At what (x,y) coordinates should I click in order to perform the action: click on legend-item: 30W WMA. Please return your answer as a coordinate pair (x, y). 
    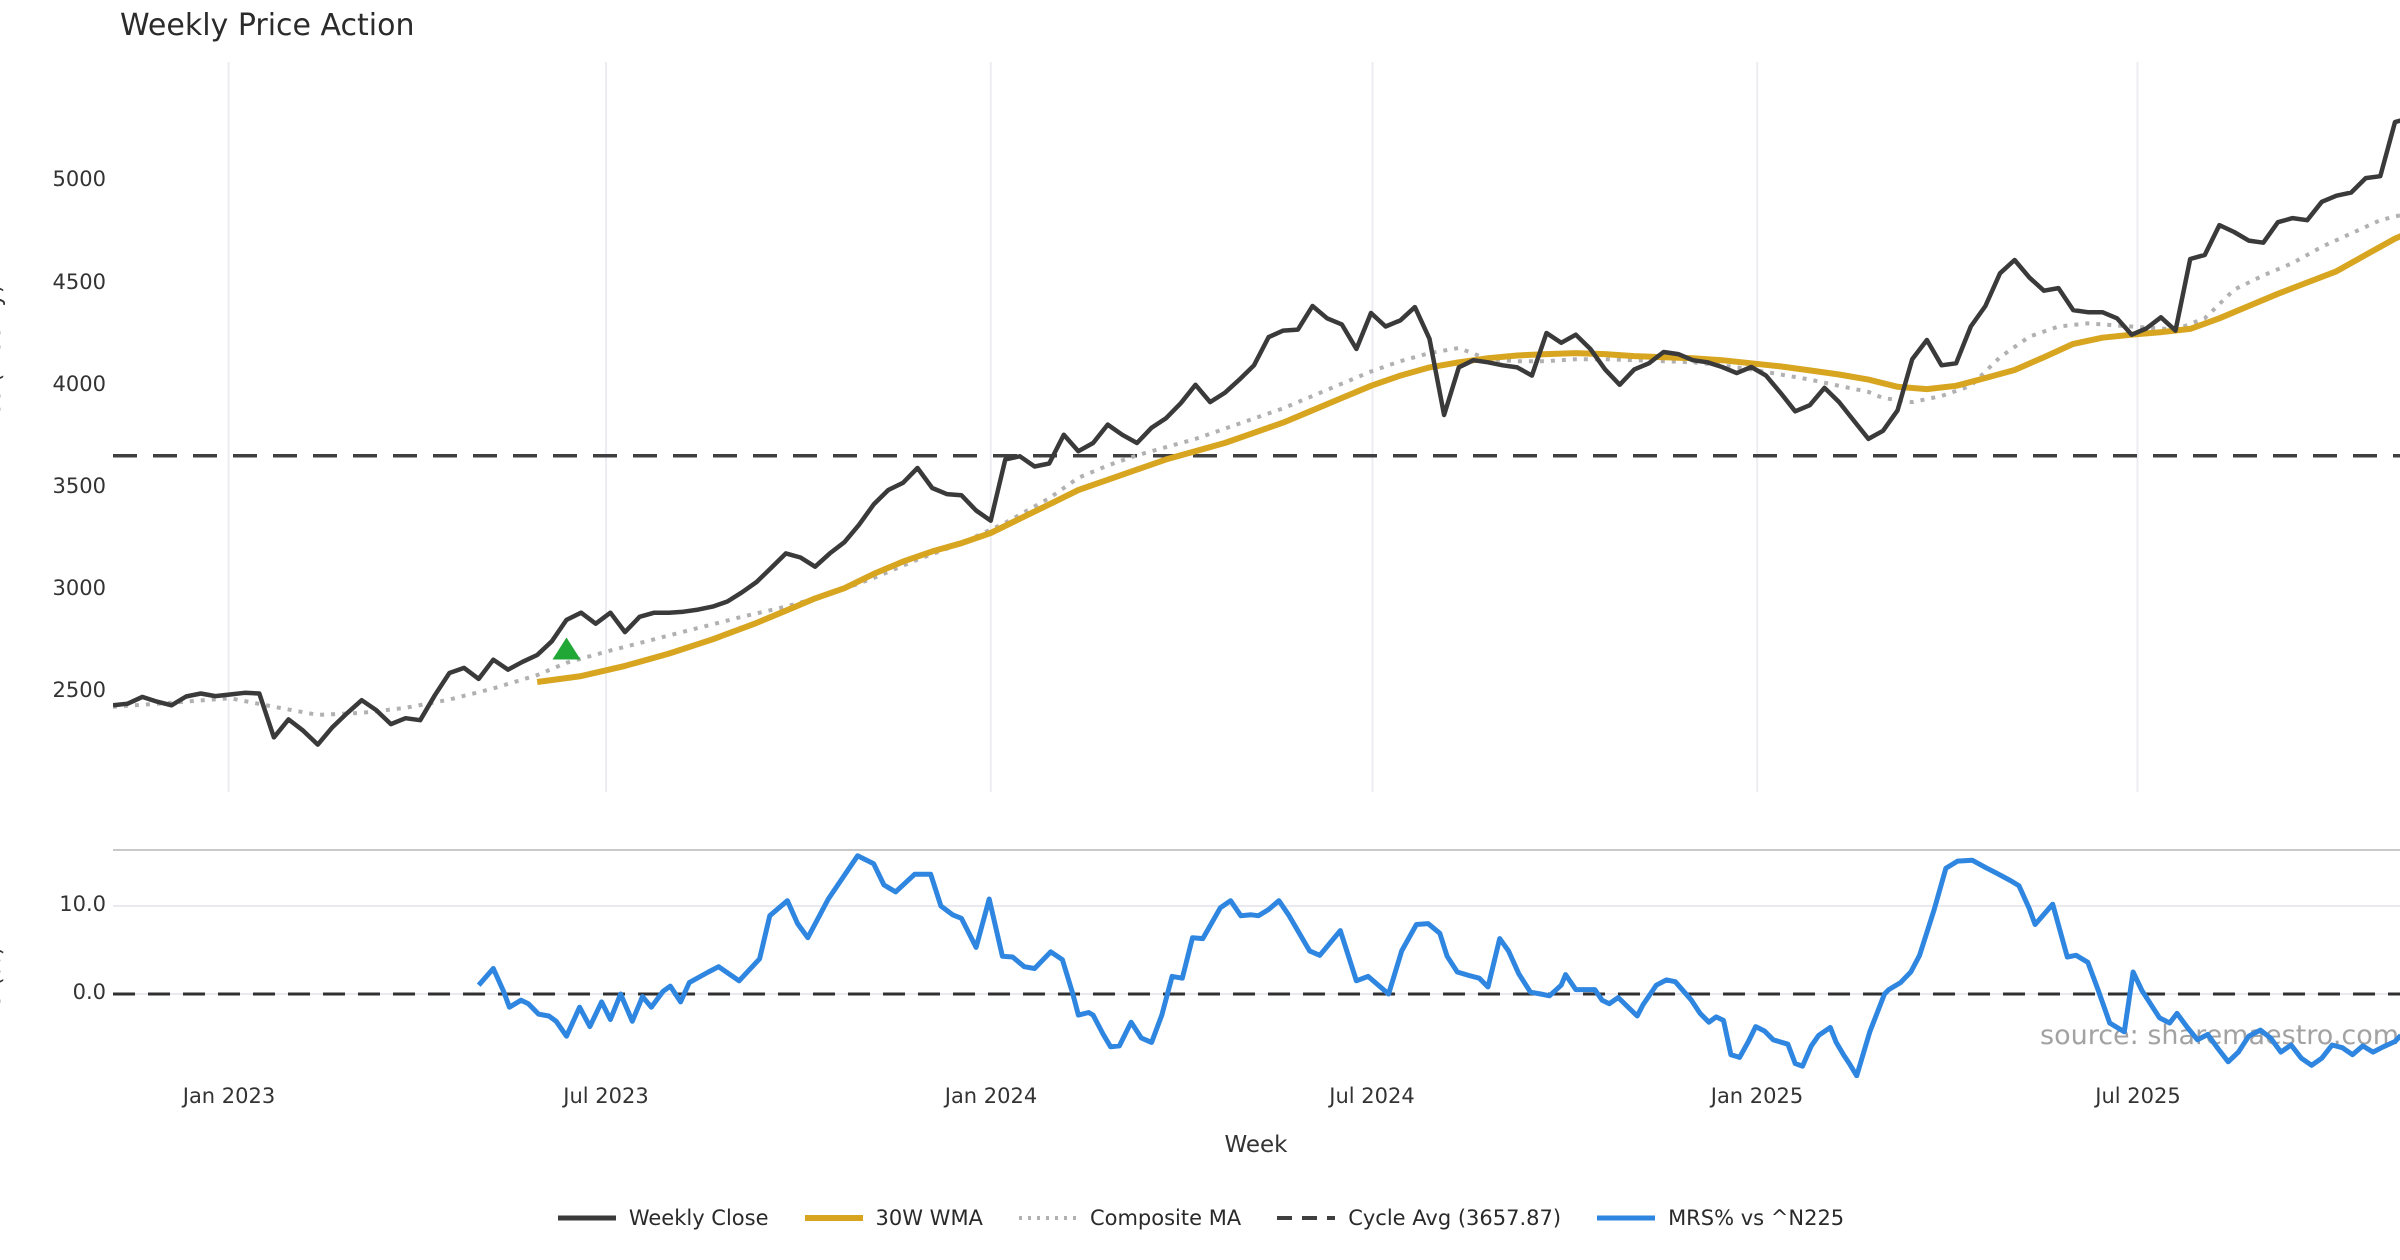
    Looking at the image, I should click on (893, 1218).